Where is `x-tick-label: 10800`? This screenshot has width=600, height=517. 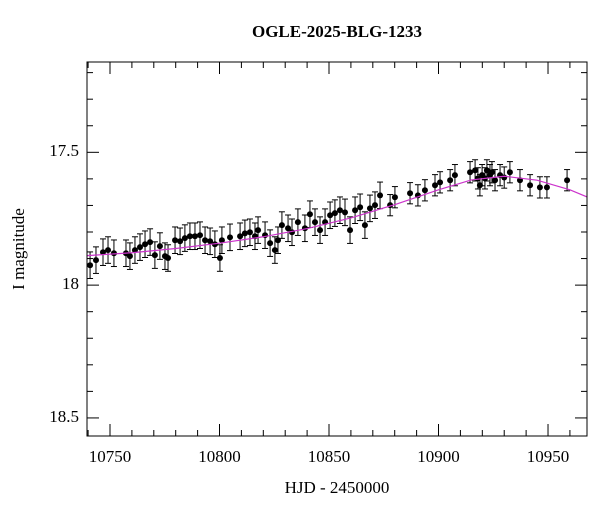 x-tick-label: 10800 is located at coordinates (219, 456).